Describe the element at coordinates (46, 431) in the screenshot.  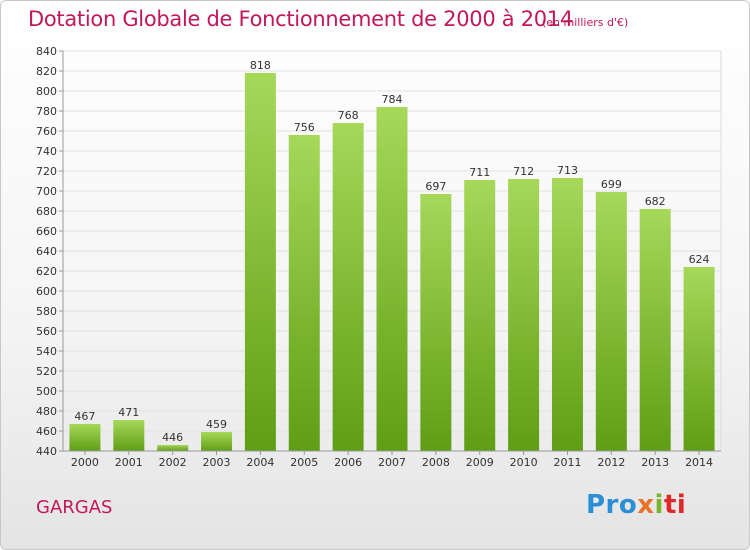
I see `y-tick-label: 460` at that location.